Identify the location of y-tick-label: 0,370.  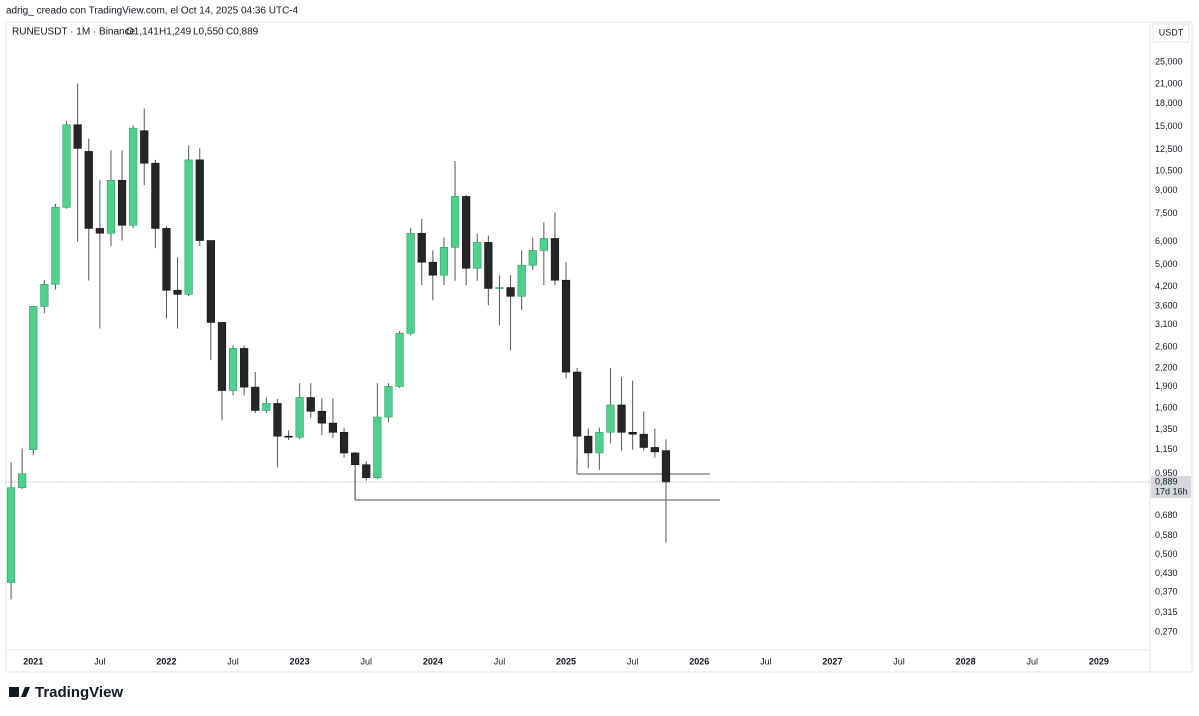
(1166, 592).